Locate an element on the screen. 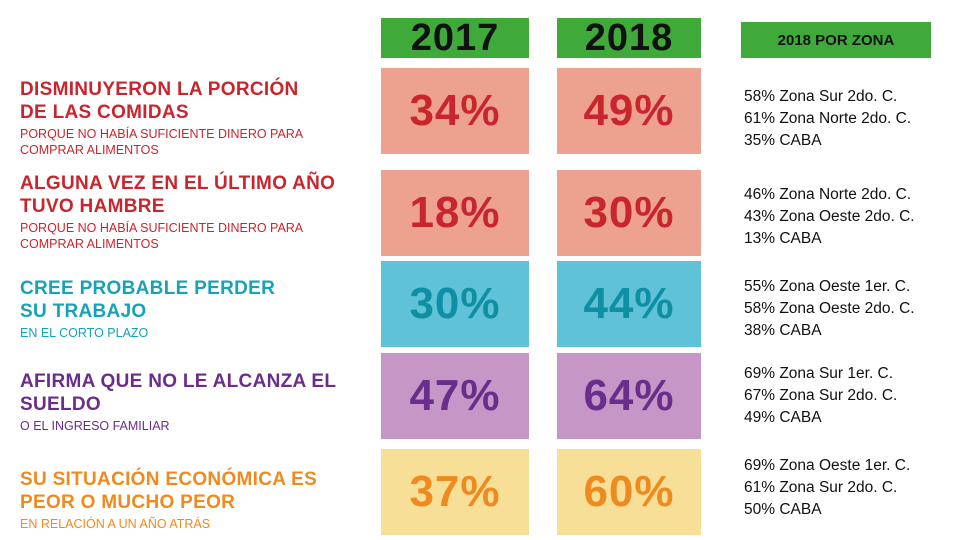  zone-item: 58% Zona Oeste 2do. C. is located at coordinates (829, 308).